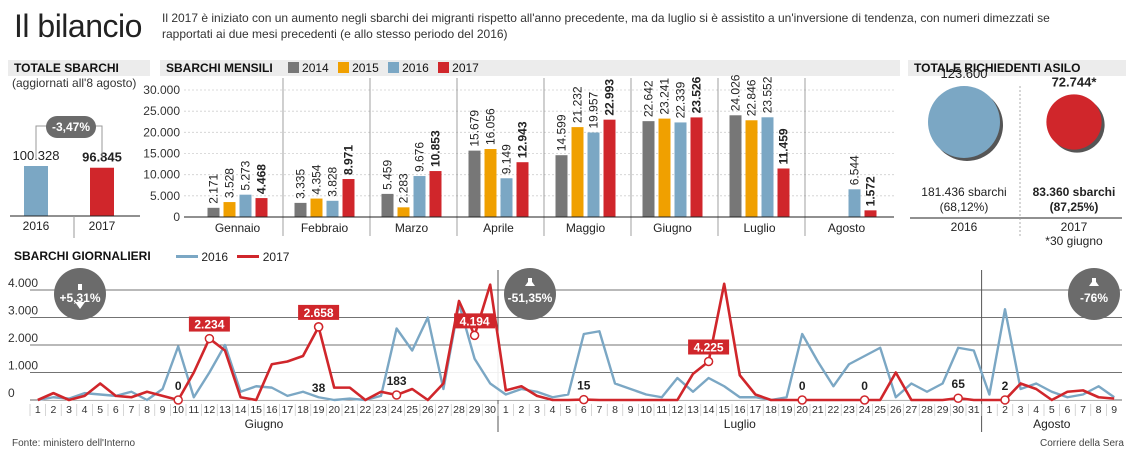 The image size is (1134, 460). I want to click on asilo-value-2017: 72.744*, so click(1075, 81).